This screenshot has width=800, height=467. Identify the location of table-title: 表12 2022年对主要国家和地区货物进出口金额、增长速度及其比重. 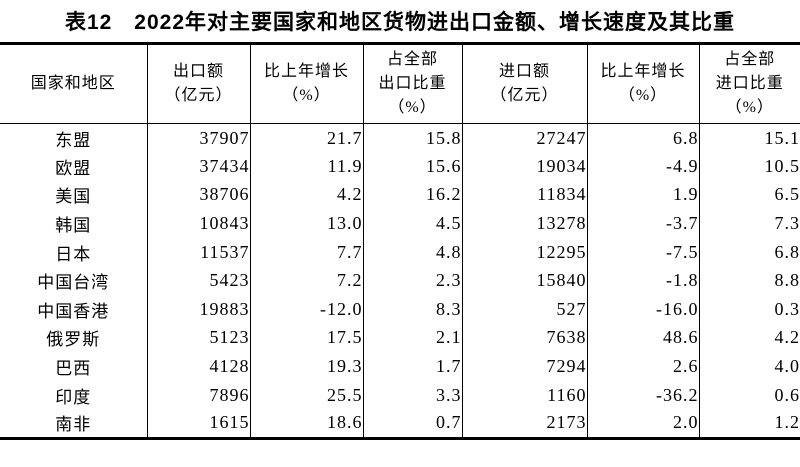
(400, 22).